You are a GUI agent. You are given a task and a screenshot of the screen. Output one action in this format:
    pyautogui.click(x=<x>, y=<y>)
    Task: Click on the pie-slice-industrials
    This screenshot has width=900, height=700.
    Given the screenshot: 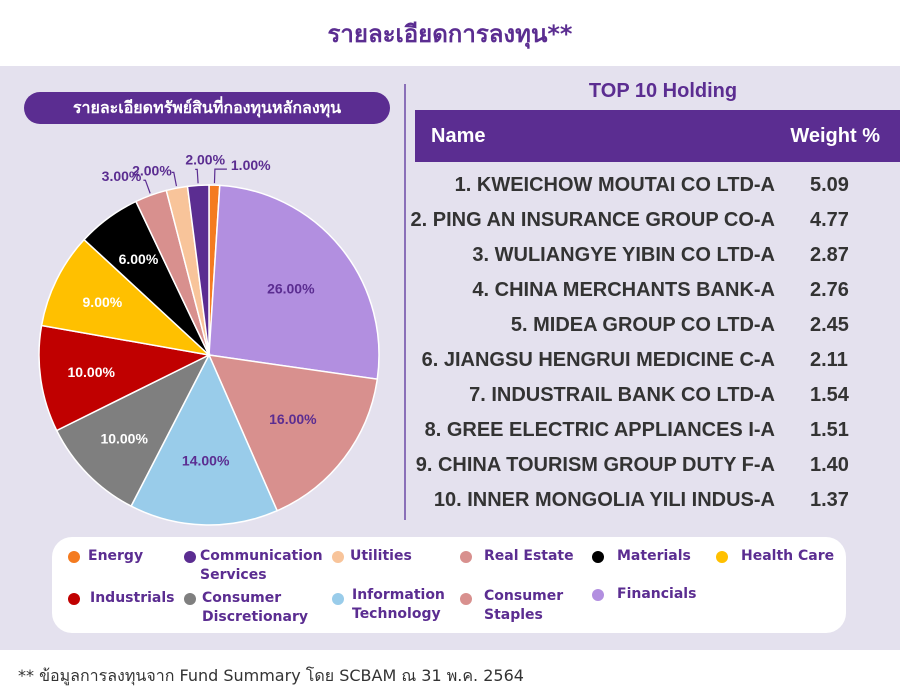 What is the action you would take?
    pyautogui.click(x=125, y=378)
    